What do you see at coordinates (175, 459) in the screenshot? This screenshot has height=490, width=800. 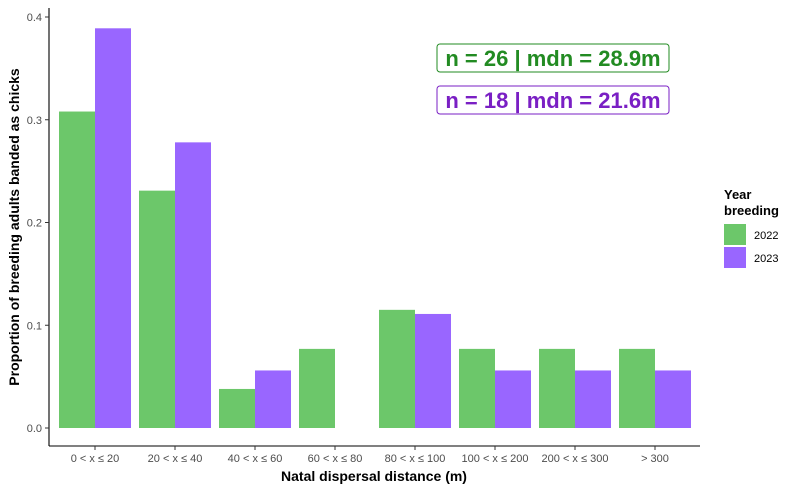 I see `x-tick-label: 20 < x ≤ 40` at bounding box center [175, 459].